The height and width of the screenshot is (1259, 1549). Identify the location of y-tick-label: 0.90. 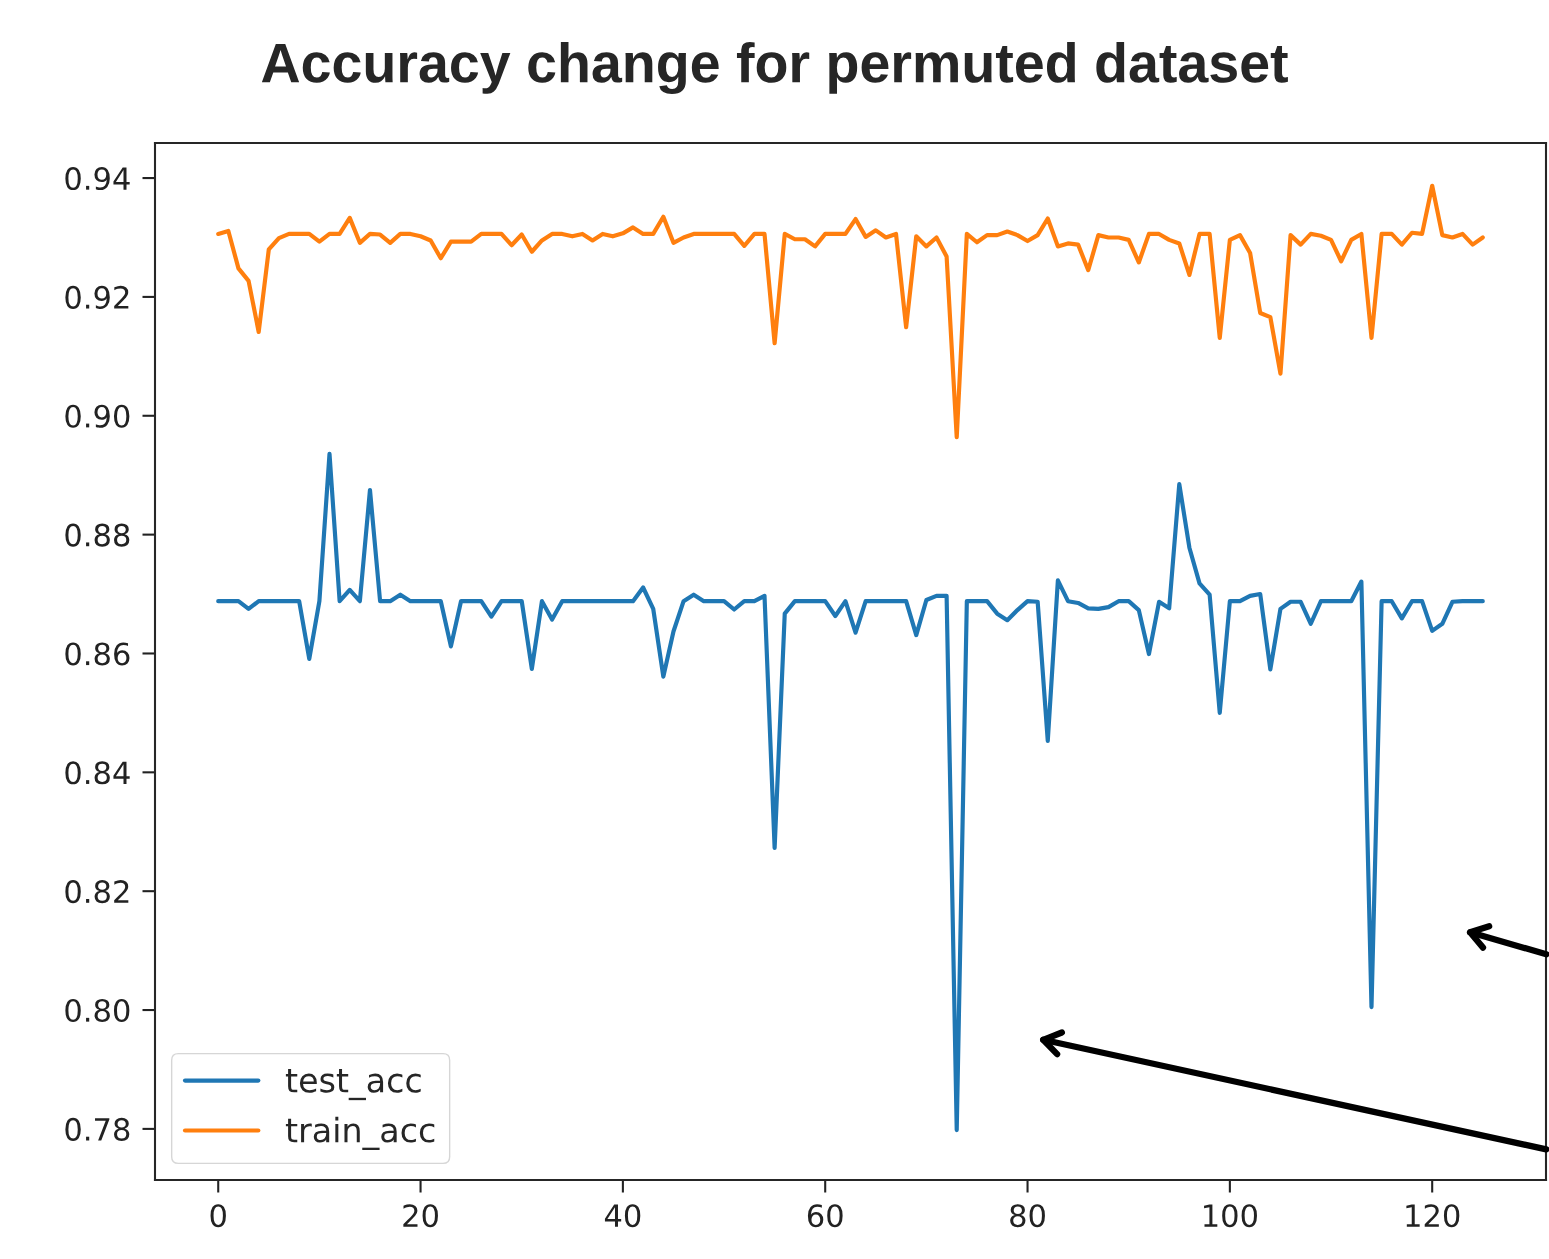
(97, 416).